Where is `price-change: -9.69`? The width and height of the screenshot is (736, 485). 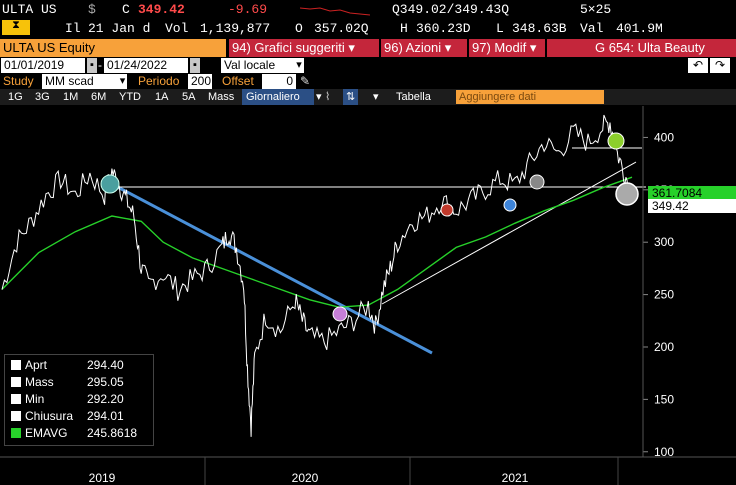 price-change: -9.69 is located at coordinates (248, 9).